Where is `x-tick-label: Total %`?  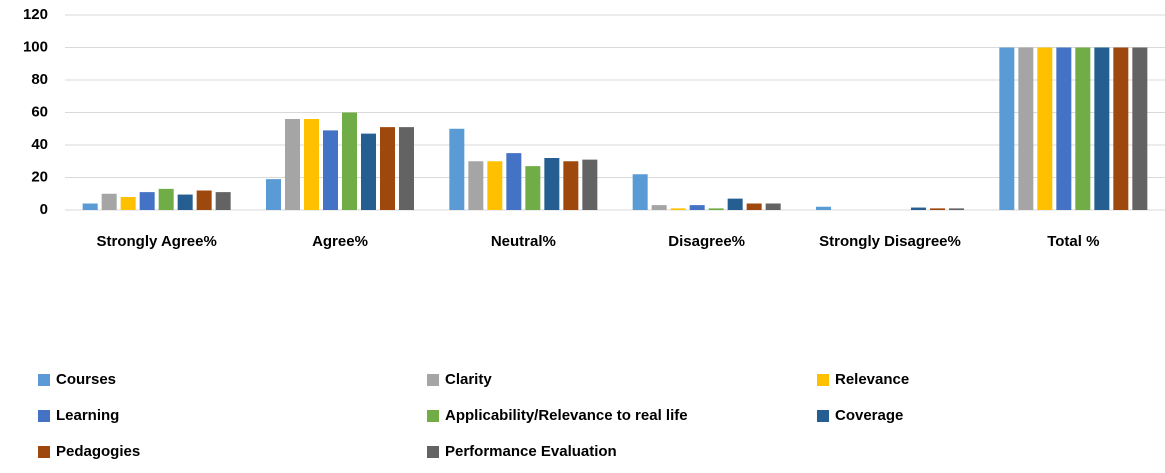 x-tick-label: Total % is located at coordinates (1073, 241).